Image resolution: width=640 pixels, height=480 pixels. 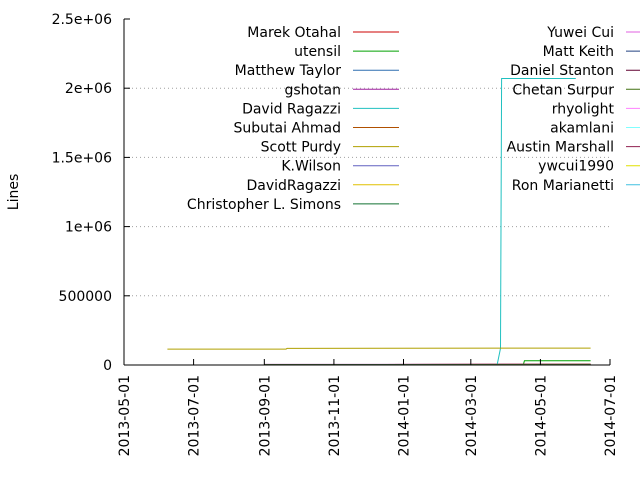 I want to click on legend-entry-label: Scott Purdy, so click(x=301, y=148).